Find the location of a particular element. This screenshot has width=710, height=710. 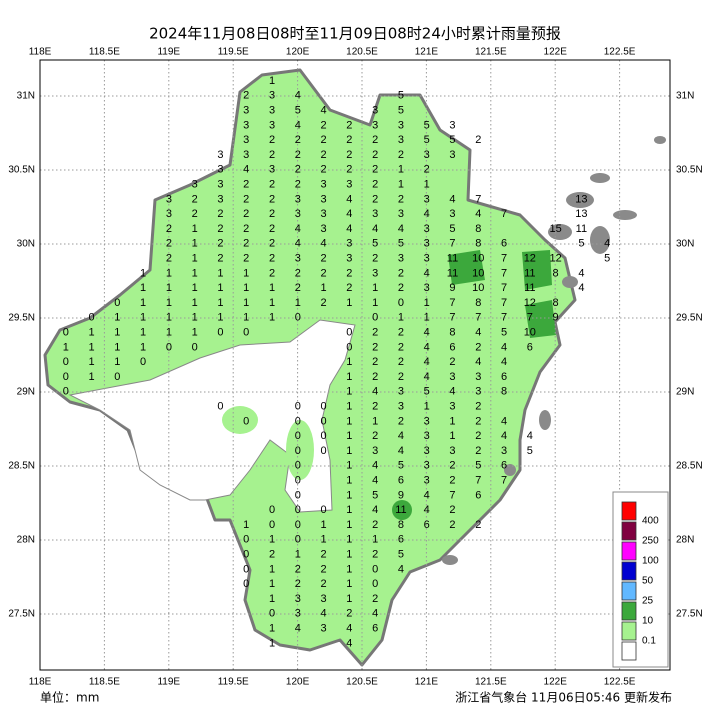

lon-label-top: 118E is located at coordinates (40, 52).